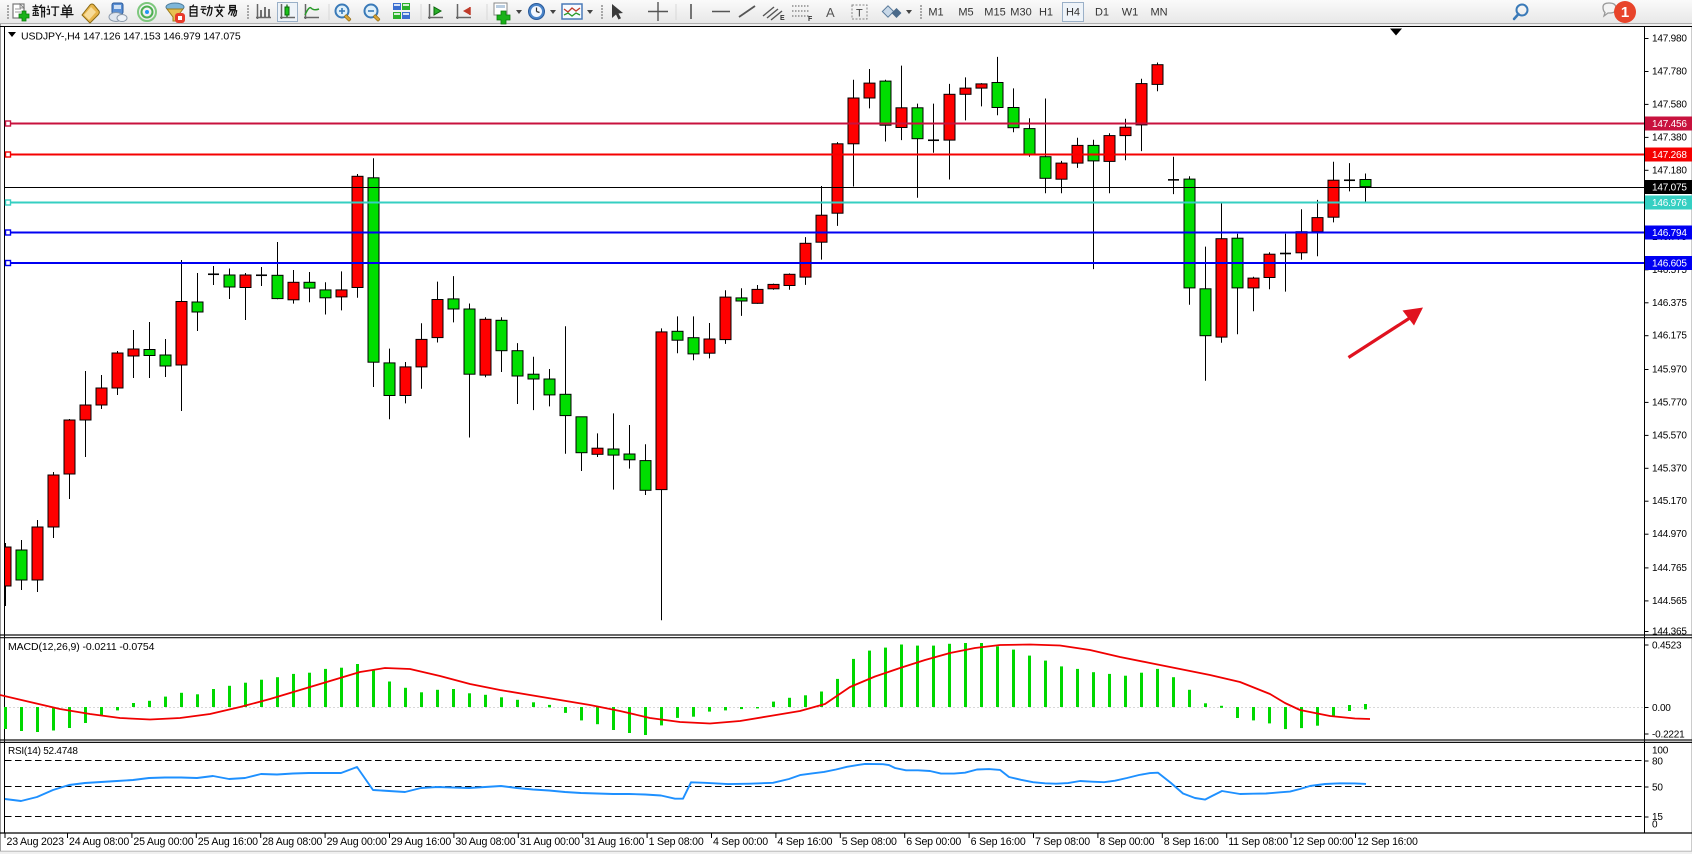  Describe the element at coordinates (1258, 842) in the screenshot. I see `svg-text: 11 Sep 08:00` at that location.